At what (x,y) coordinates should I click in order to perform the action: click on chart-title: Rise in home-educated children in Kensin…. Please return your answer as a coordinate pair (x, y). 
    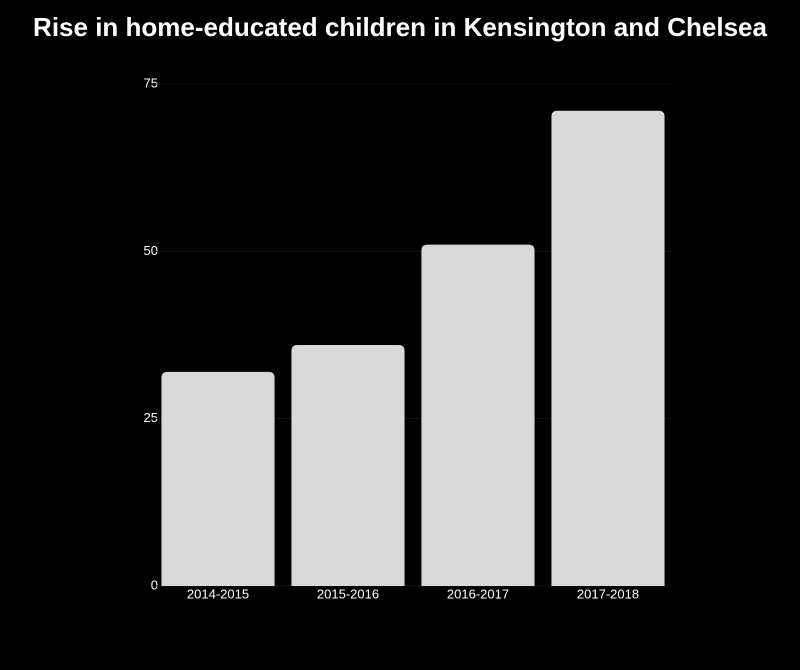
    Looking at the image, I should click on (400, 27).